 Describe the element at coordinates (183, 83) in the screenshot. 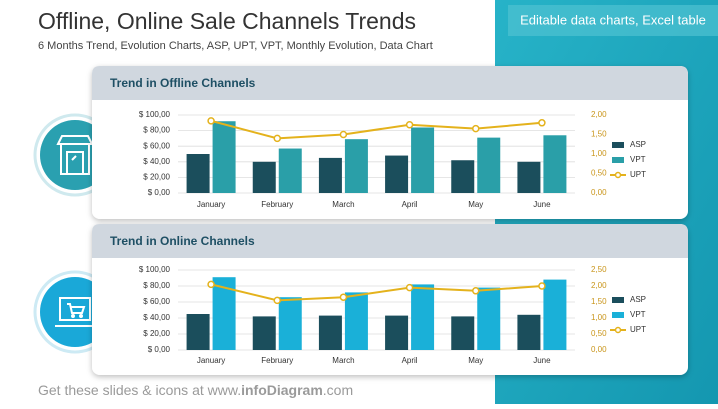

I see `chart-title: Trend in Offline Channels` at that location.